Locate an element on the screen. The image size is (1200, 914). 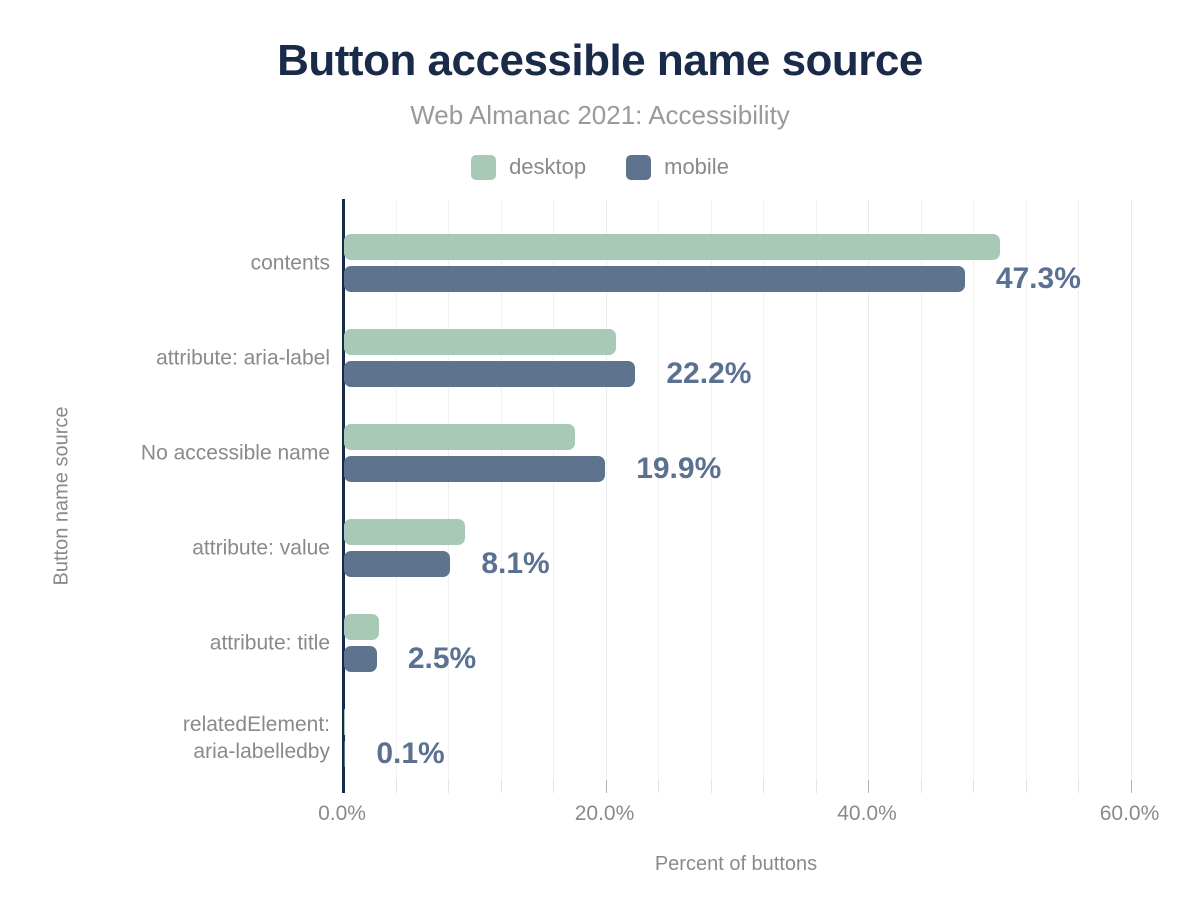
x-axis-title: Percent of buttons is located at coordinates (736, 864).